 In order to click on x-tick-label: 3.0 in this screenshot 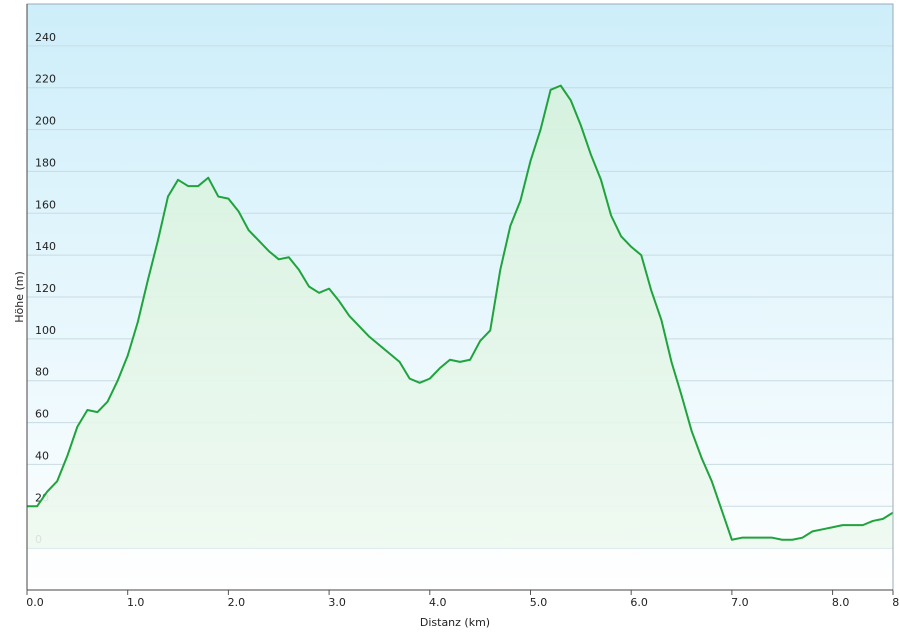, I will do `click(337, 602)`.